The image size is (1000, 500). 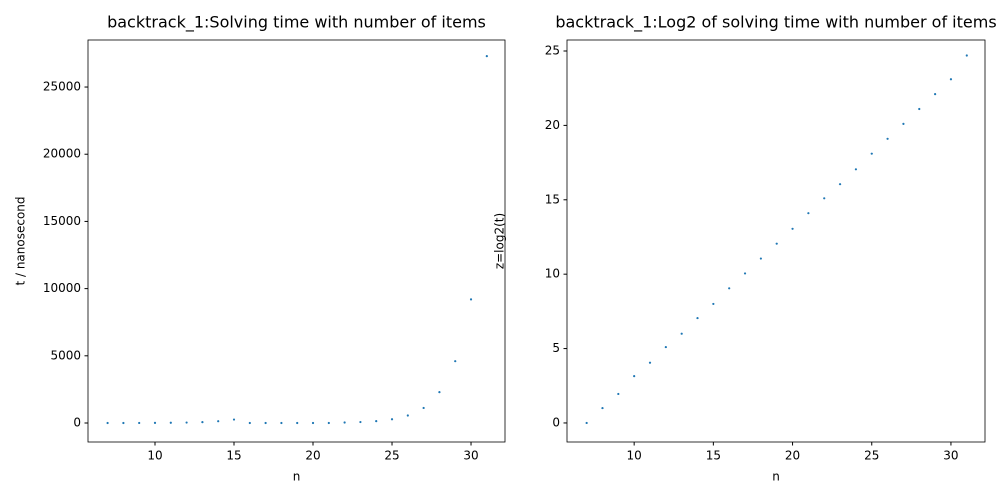 What do you see at coordinates (500, 241) in the screenshot?
I see `y-axis-label: z=log2(t)` at bounding box center [500, 241].